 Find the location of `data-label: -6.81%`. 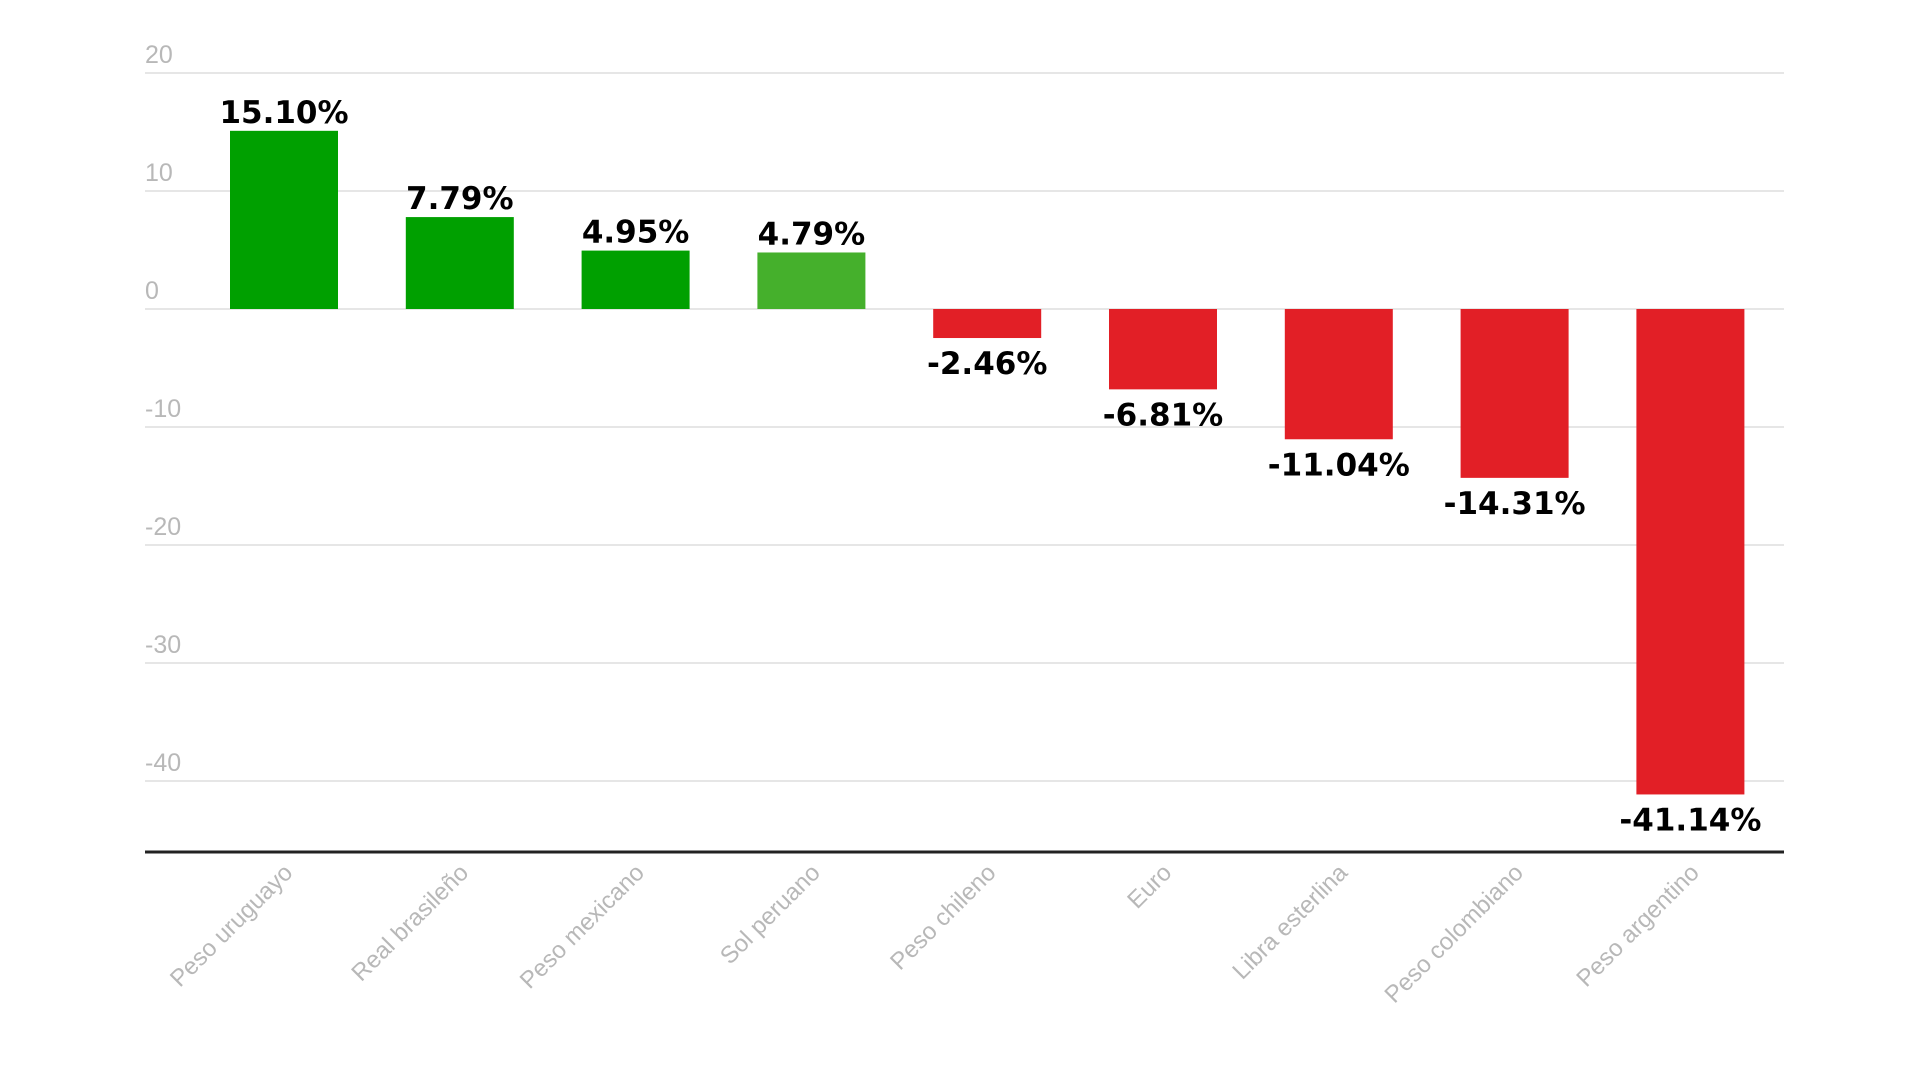

data-label: -6.81% is located at coordinates (1163, 415).